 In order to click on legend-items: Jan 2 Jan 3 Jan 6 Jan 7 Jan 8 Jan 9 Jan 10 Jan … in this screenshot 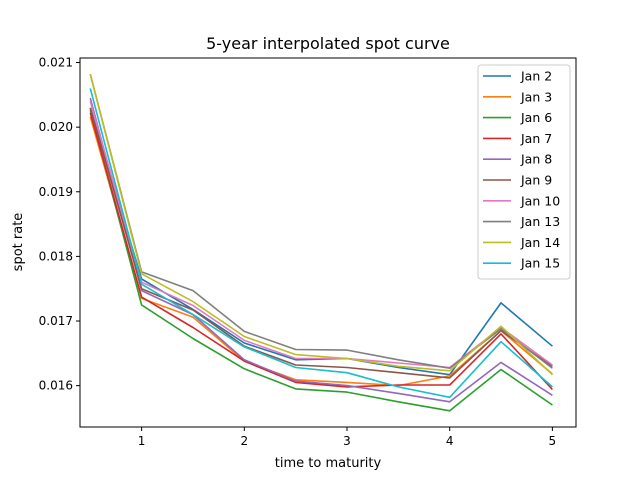, I will do `click(521, 170)`.